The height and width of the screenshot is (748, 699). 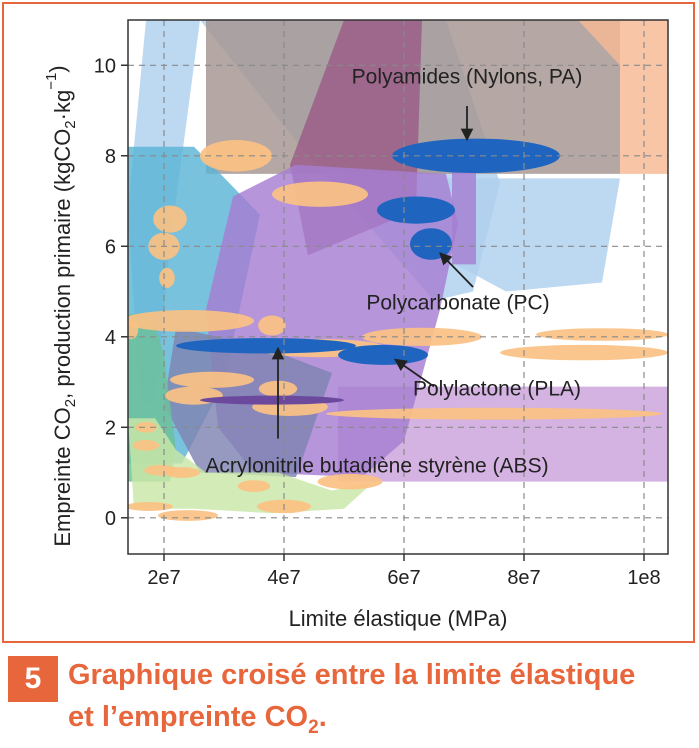 I want to click on y-axis-title-part-6: ), so click(x=57, y=68).